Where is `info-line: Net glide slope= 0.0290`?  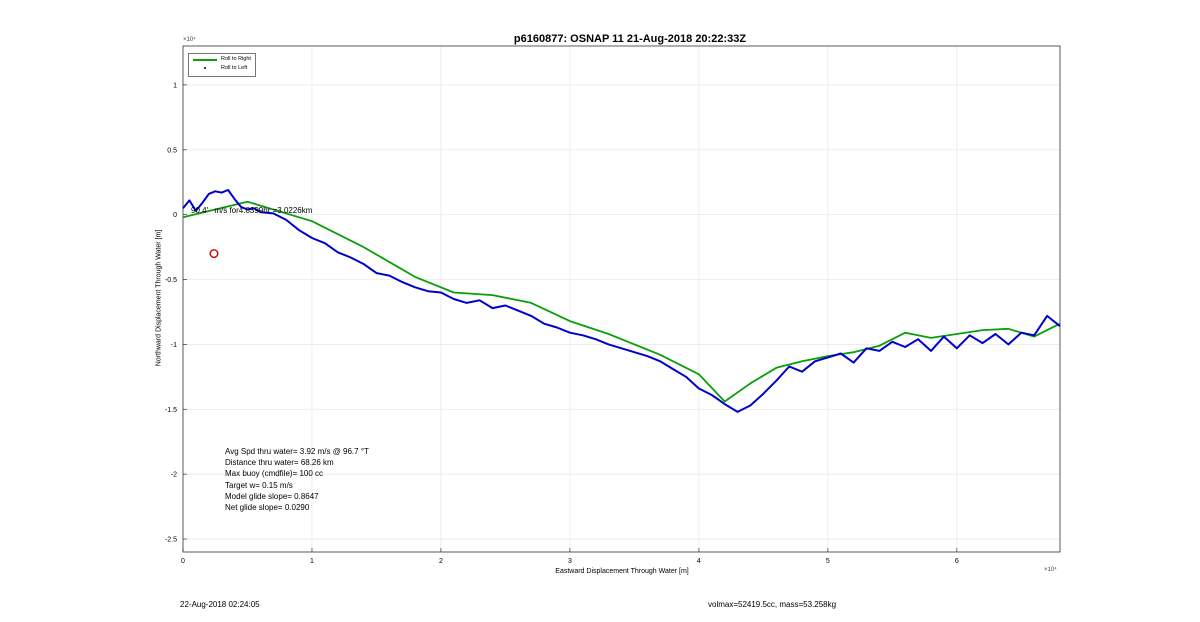 info-line: Net glide slope= 0.0290 is located at coordinates (267, 508).